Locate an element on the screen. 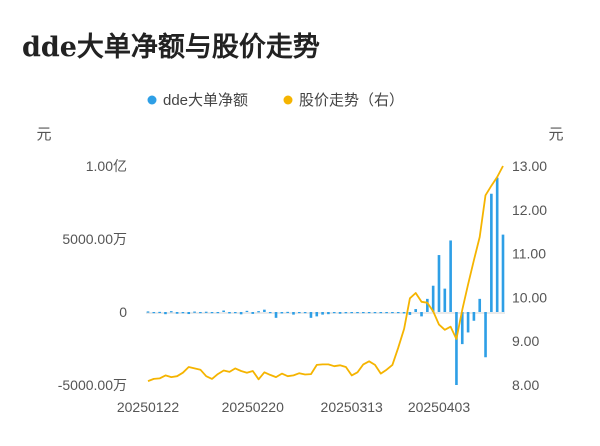  left-axis-ticks: 1.00亿 5000.00万 0 -5000.00万 is located at coordinates (92, 275).